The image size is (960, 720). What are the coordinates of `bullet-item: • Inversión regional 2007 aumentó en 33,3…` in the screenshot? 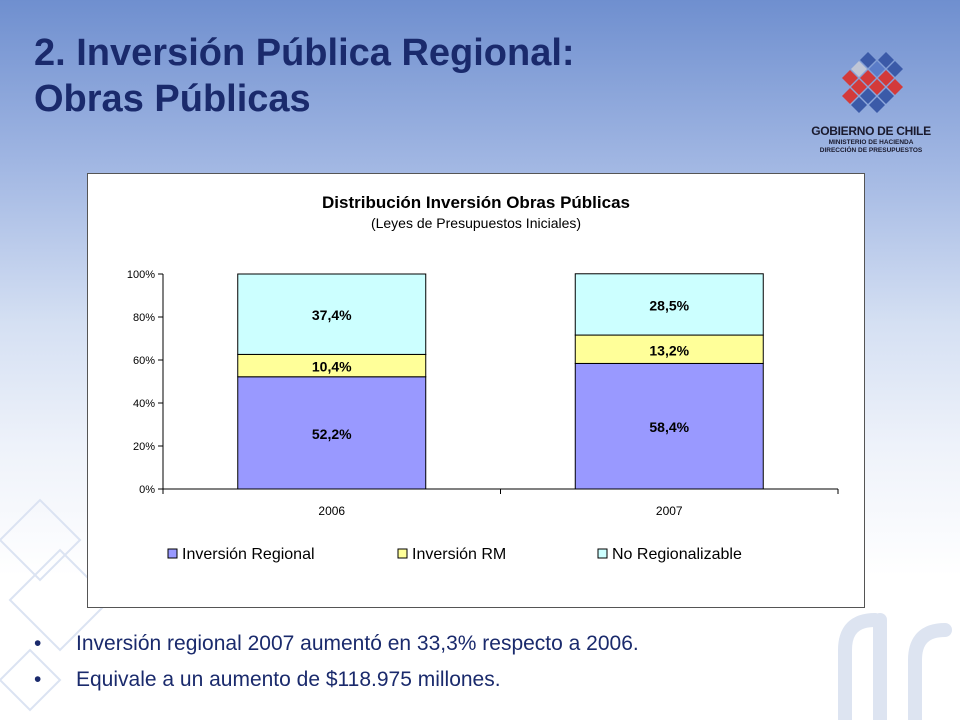 It's located at (474, 644).